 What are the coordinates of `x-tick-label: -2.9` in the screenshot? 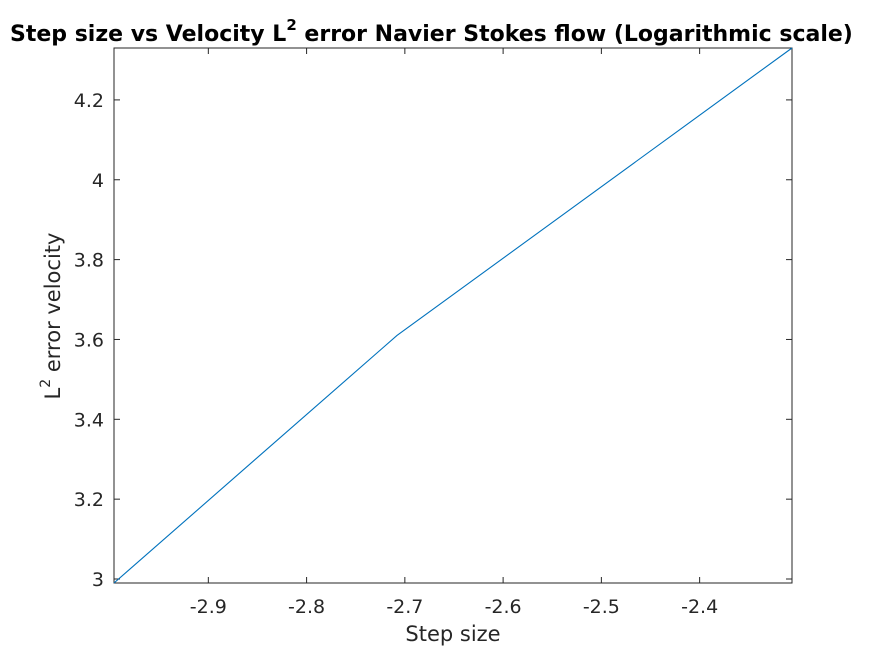 It's located at (208, 607).